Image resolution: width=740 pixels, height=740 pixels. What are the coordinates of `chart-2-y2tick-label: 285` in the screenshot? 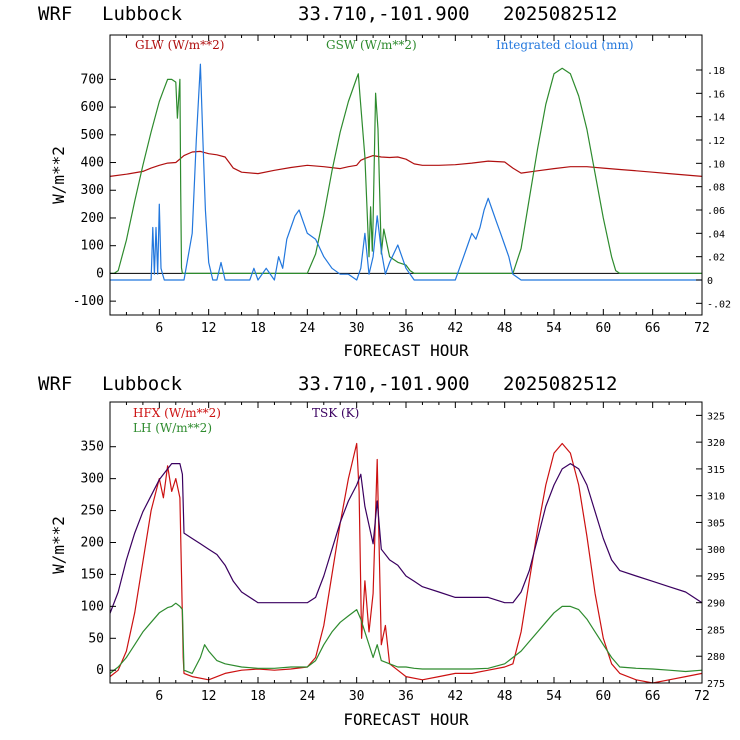 It's located at (716, 630).